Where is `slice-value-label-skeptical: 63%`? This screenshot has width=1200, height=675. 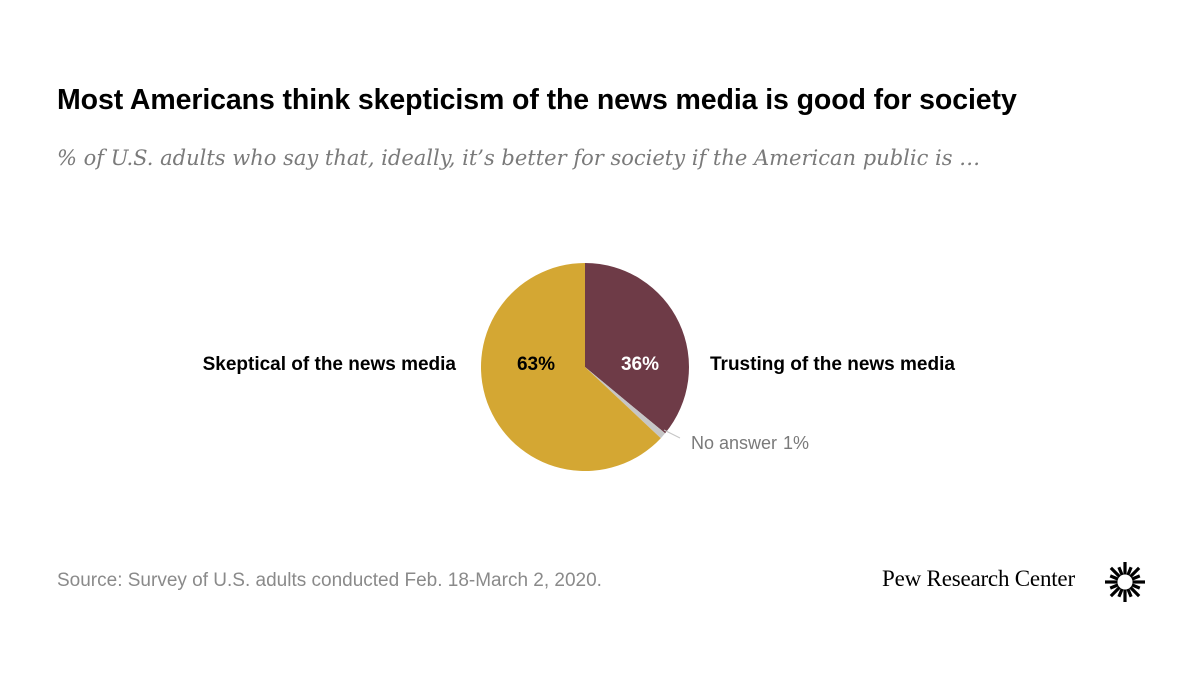 slice-value-label-skeptical: 63% is located at coordinates (536, 364).